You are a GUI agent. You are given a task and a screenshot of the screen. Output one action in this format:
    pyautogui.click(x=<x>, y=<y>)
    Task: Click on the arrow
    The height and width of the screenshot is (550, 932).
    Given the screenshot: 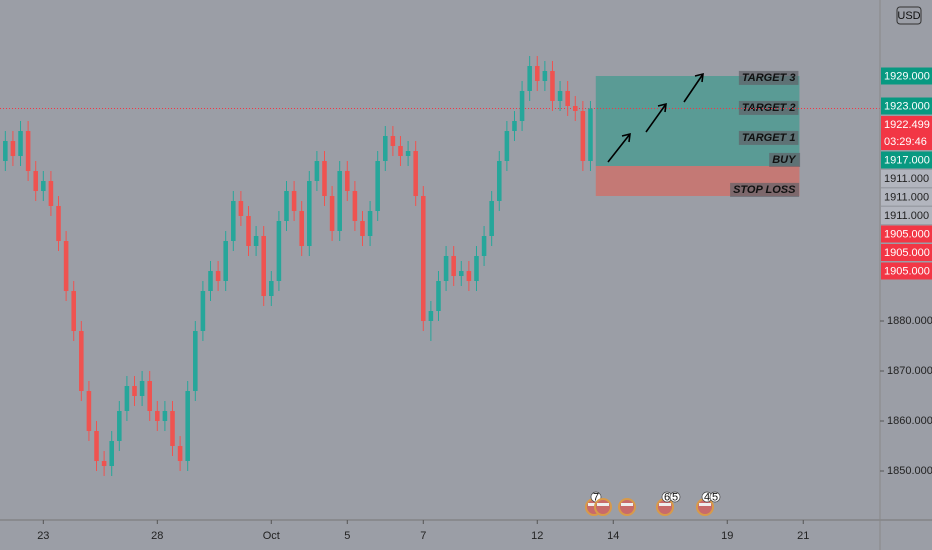 What is the action you would take?
    pyautogui.click(x=656, y=117)
    